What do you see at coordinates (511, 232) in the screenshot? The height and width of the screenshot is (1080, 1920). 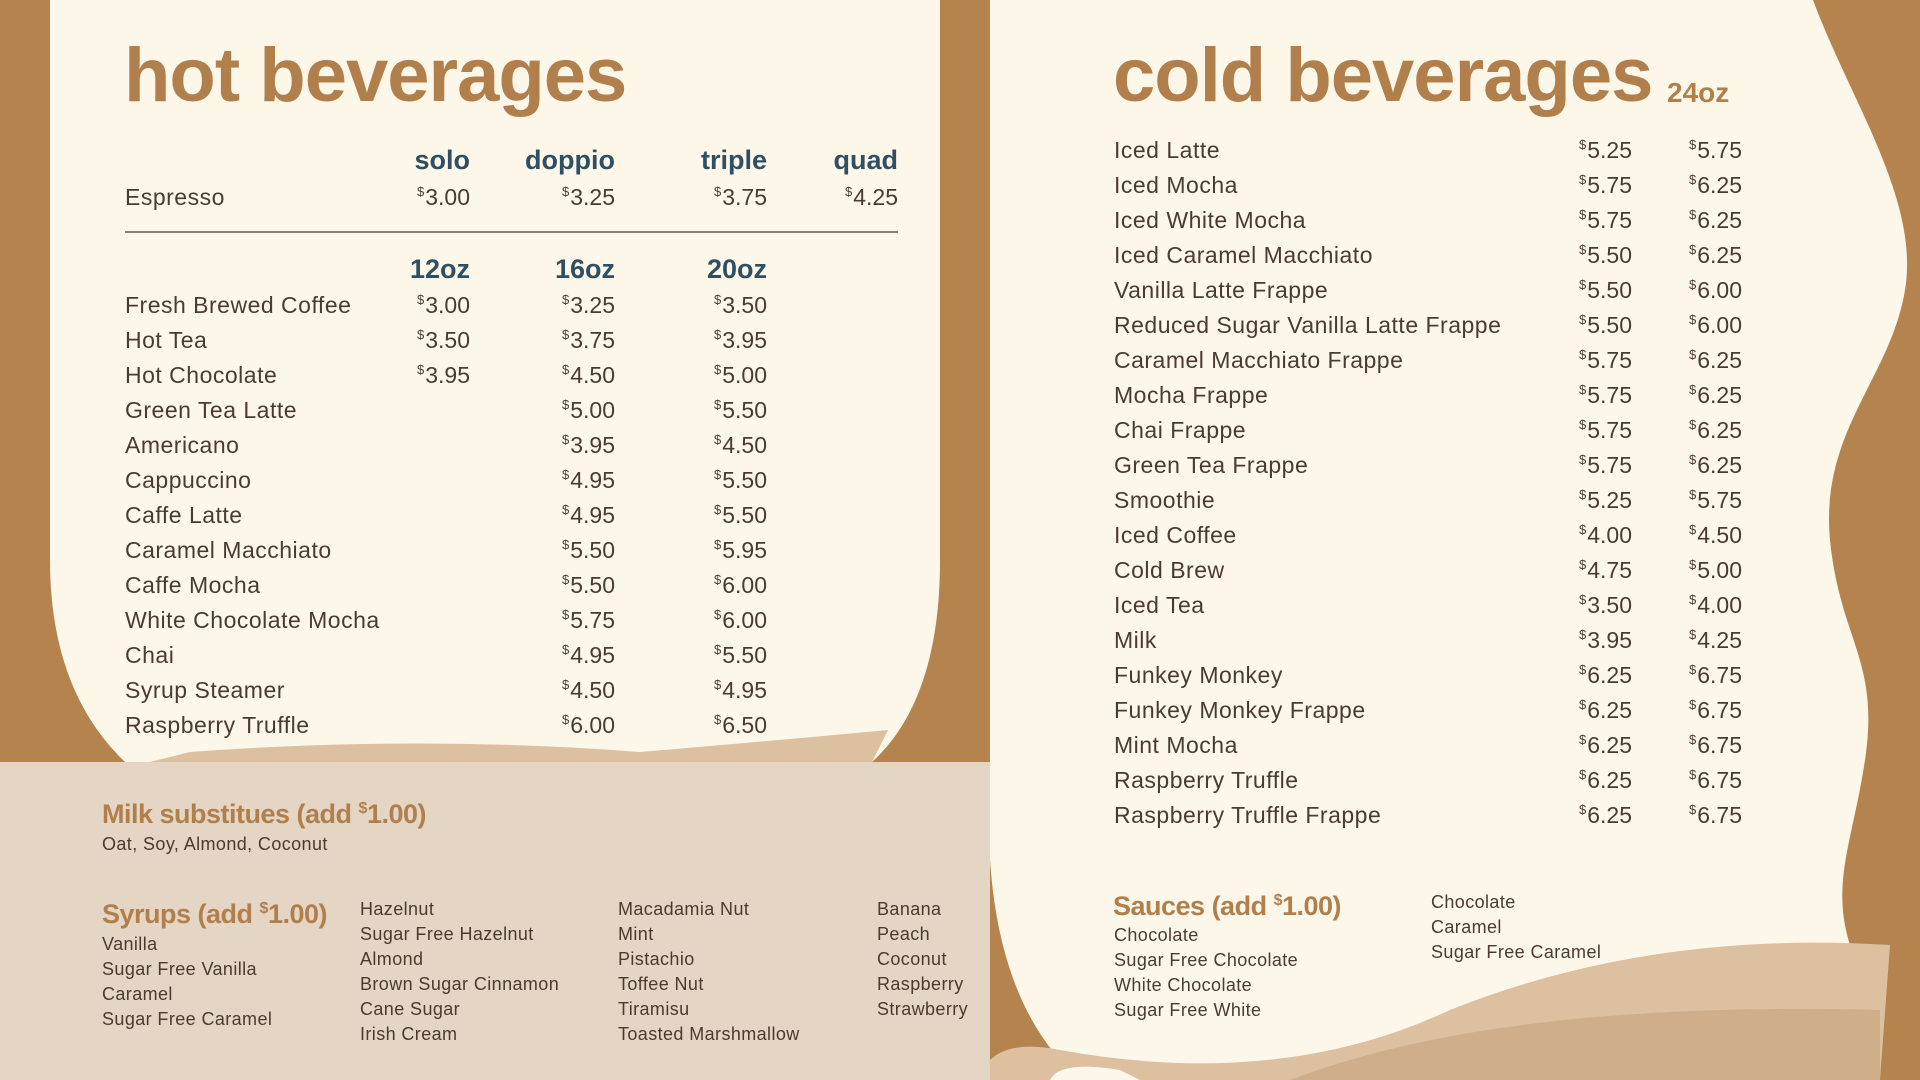 I see `divider` at bounding box center [511, 232].